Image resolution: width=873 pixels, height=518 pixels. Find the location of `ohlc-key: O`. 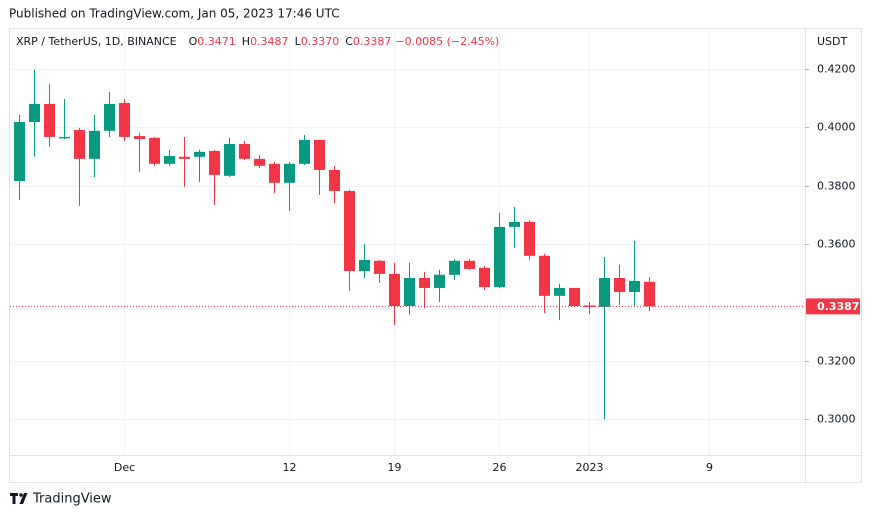

ohlc-key: O is located at coordinates (193, 41).